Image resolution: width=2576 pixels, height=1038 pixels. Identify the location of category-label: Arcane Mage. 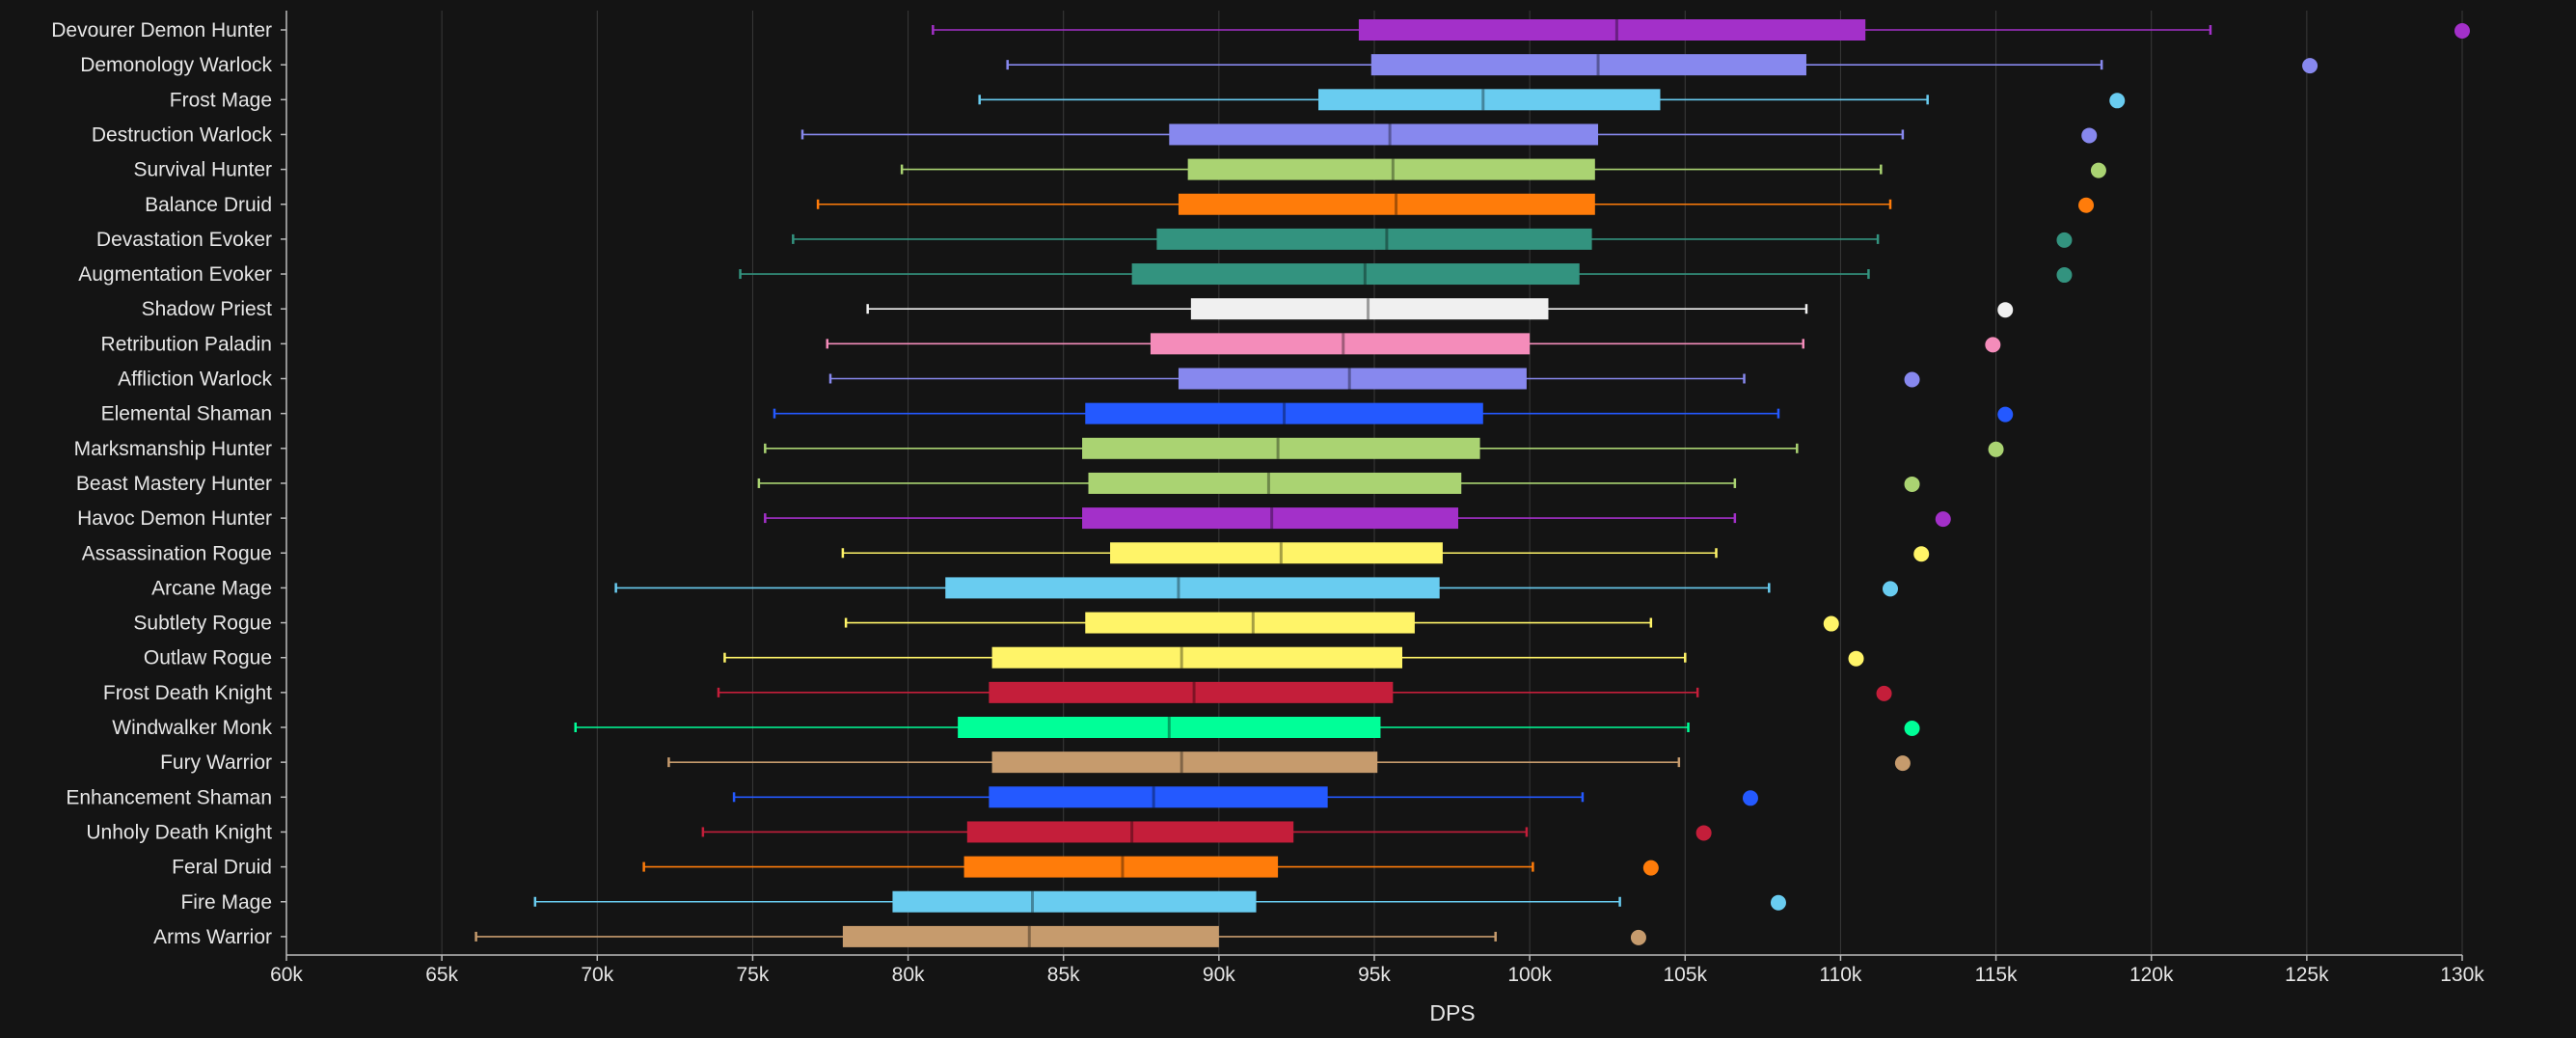
(211, 588).